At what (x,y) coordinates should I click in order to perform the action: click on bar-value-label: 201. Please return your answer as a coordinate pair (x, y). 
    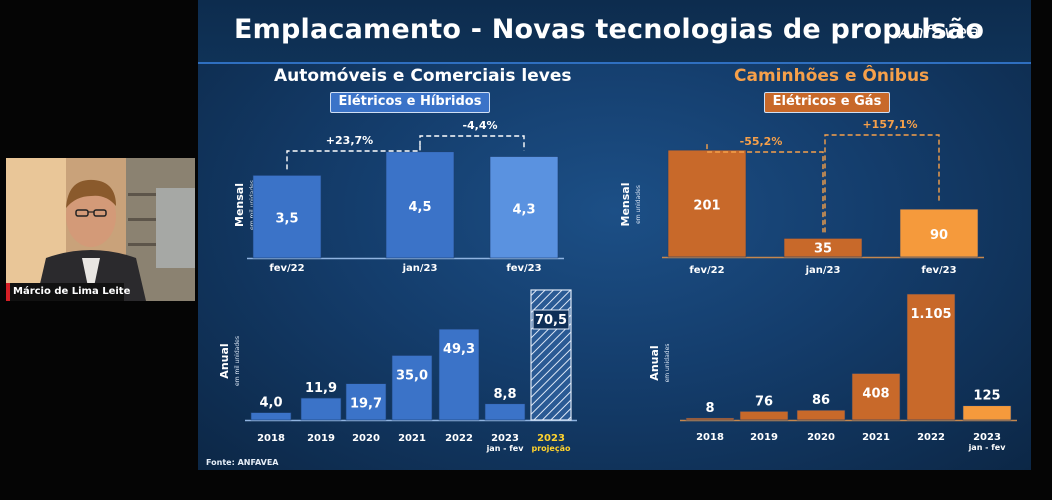
    Looking at the image, I should click on (706, 206).